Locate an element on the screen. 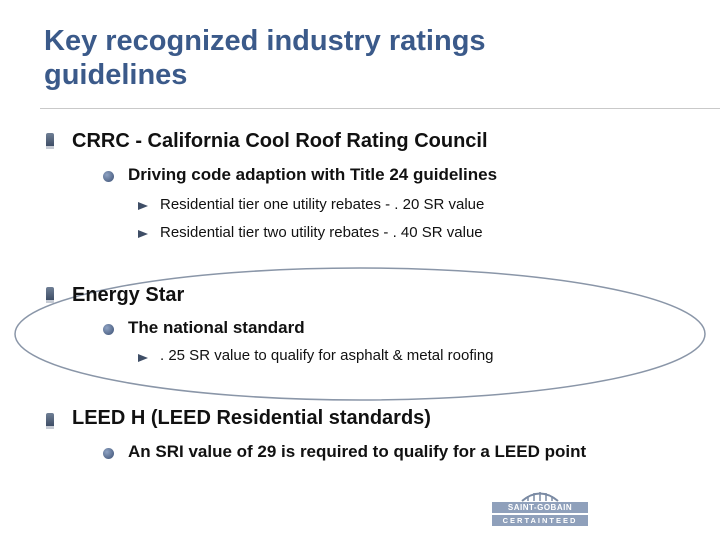 The image size is (720, 540). section-heading-energy-star: Energy Star is located at coordinates (128, 295).